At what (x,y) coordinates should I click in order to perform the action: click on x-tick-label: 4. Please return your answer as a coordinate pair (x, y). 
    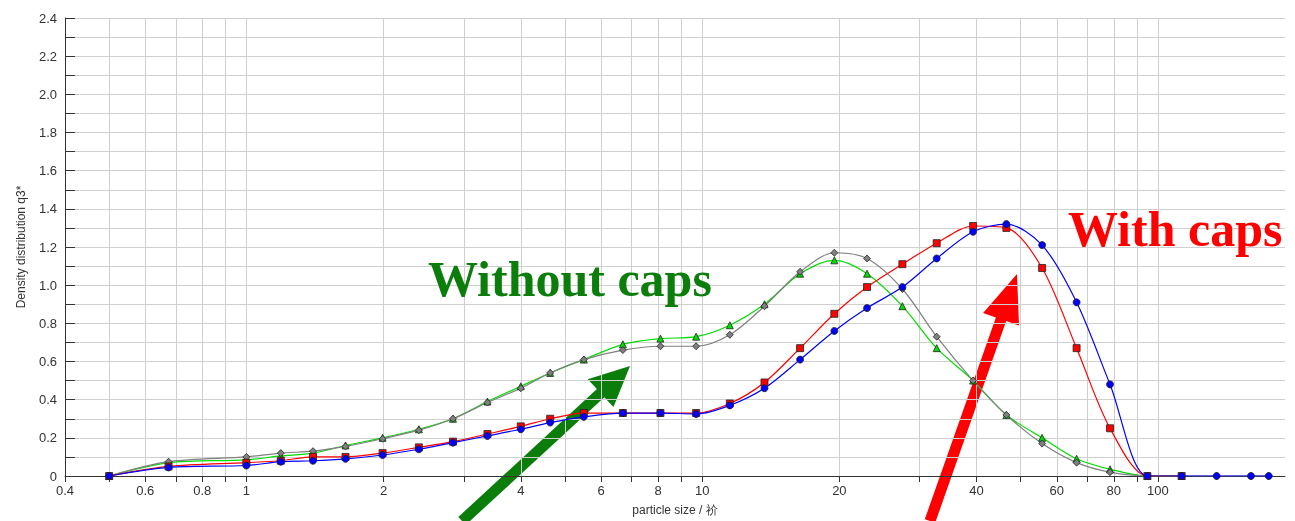
    Looking at the image, I should click on (521, 490).